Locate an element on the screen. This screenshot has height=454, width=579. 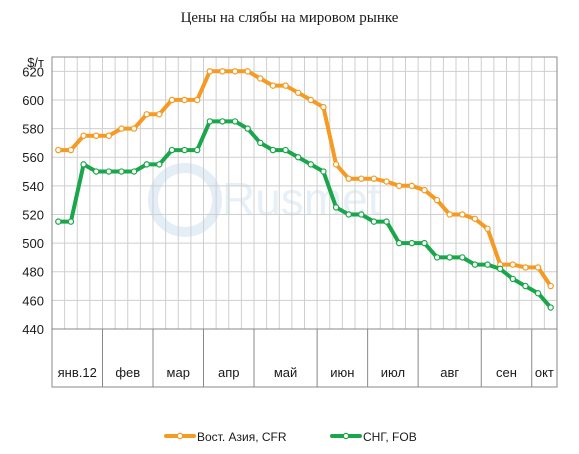
legend-label: Вост. Азия, CFR is located at coordinates (242, 437).